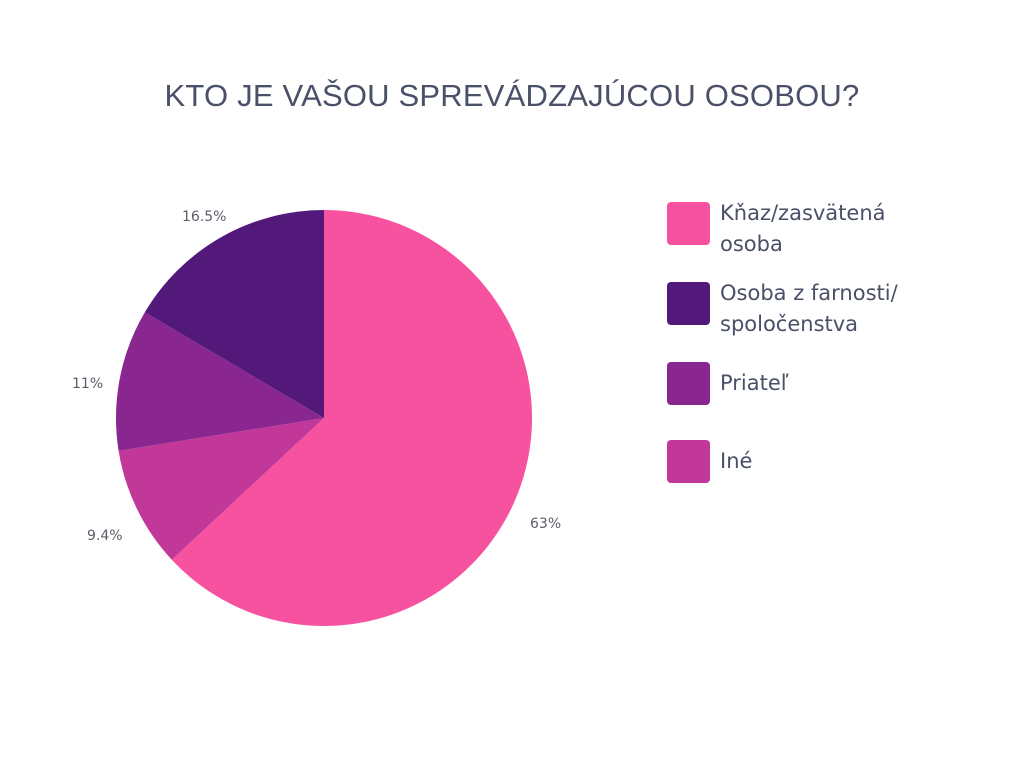 Image resolution: width=1024 pixels, height=768 pixels. What do you see at coordinates (803, 383) in the screenshot?
I see `legend-item-priatel: Priateľ` at bounding box center [803, 383].